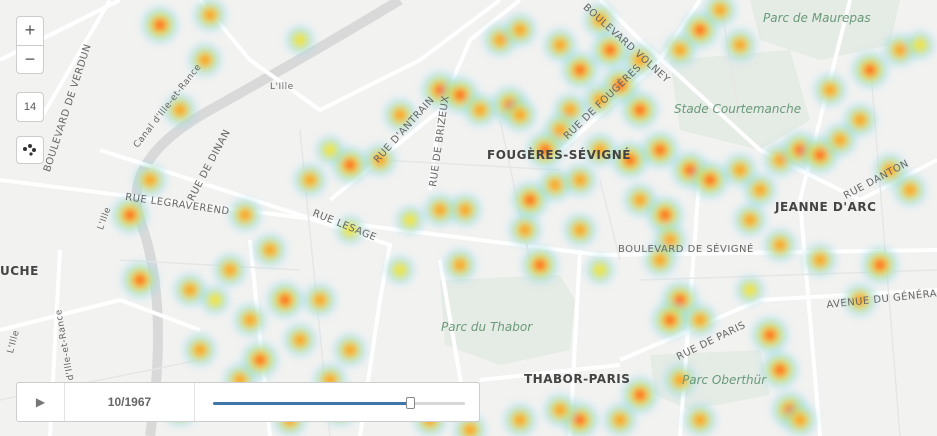  I want to click on time-player: ▶ 10/1967, so click(248, 402).